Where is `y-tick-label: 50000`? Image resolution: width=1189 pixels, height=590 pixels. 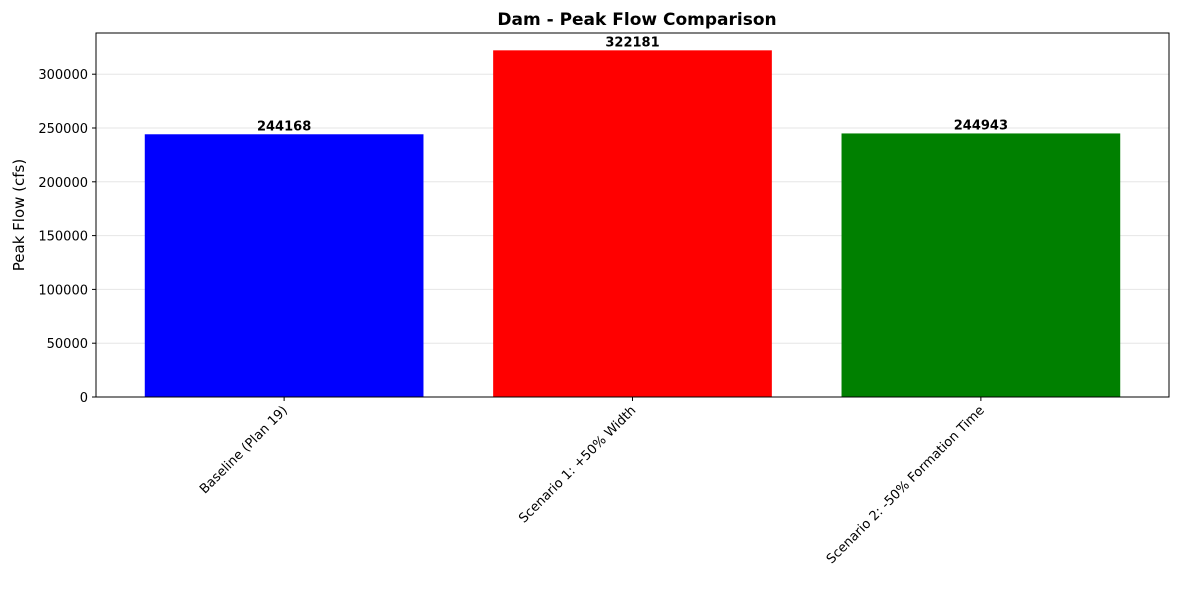
y-tick-label: 50000 is located at coordinates (67, 344).